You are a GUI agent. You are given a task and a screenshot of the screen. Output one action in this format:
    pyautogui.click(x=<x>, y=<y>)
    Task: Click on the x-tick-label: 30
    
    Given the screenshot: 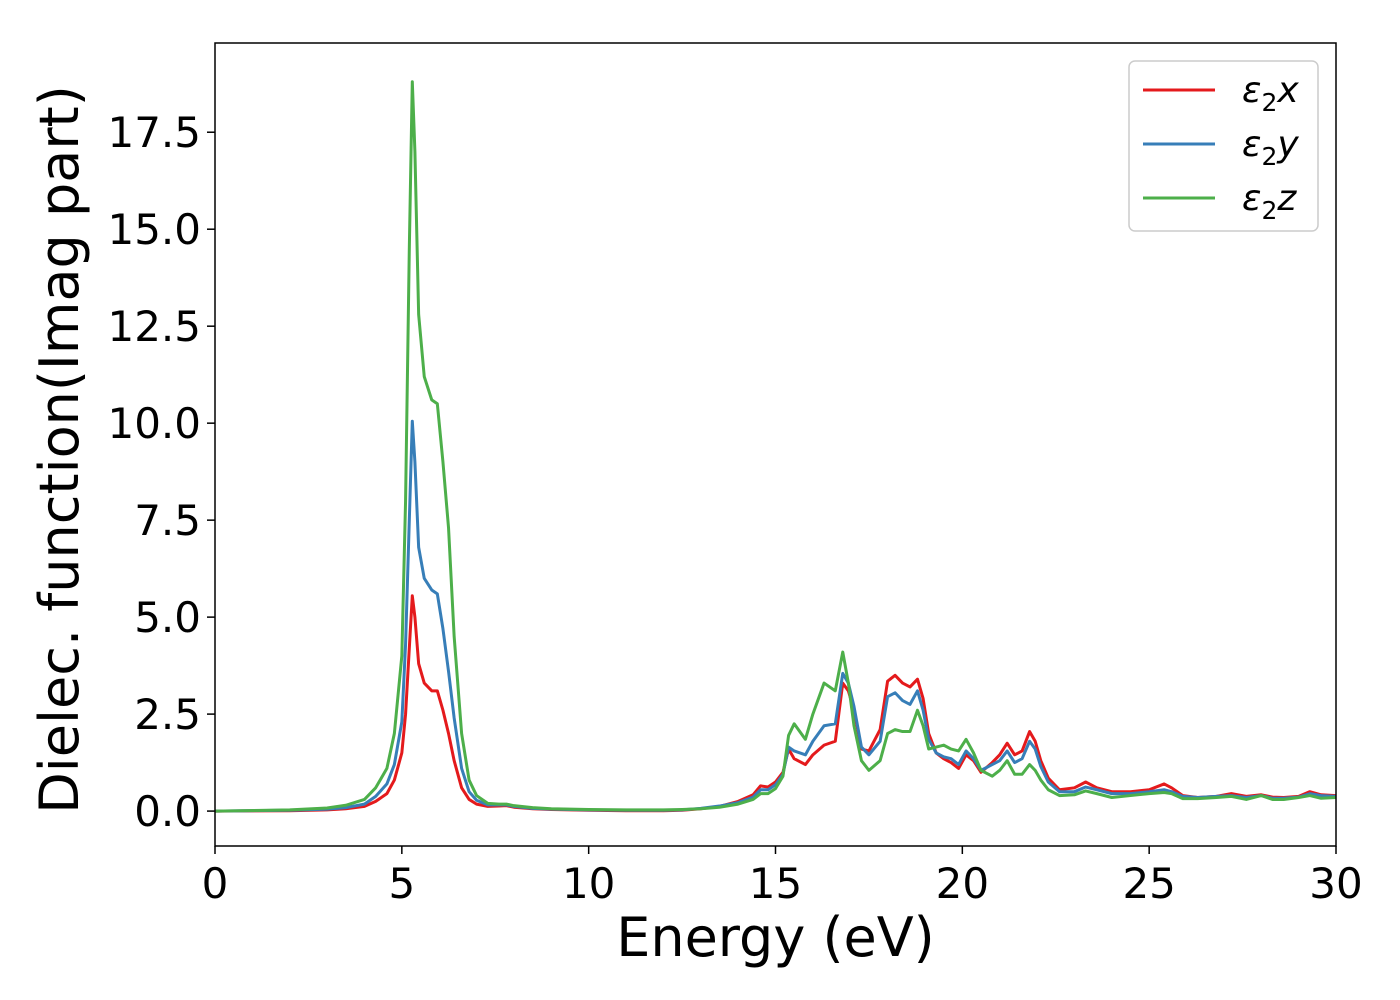 What is the action you would take?
    pyautogui.click(x=1335, y=883)
    